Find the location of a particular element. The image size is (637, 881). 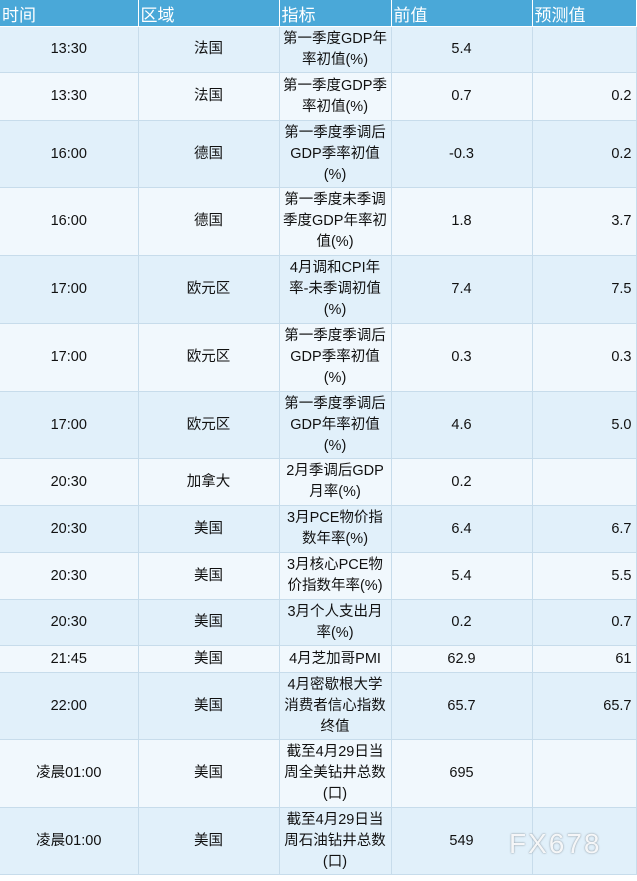

cell-forecast: 61 is located at coordinates (584, 659).